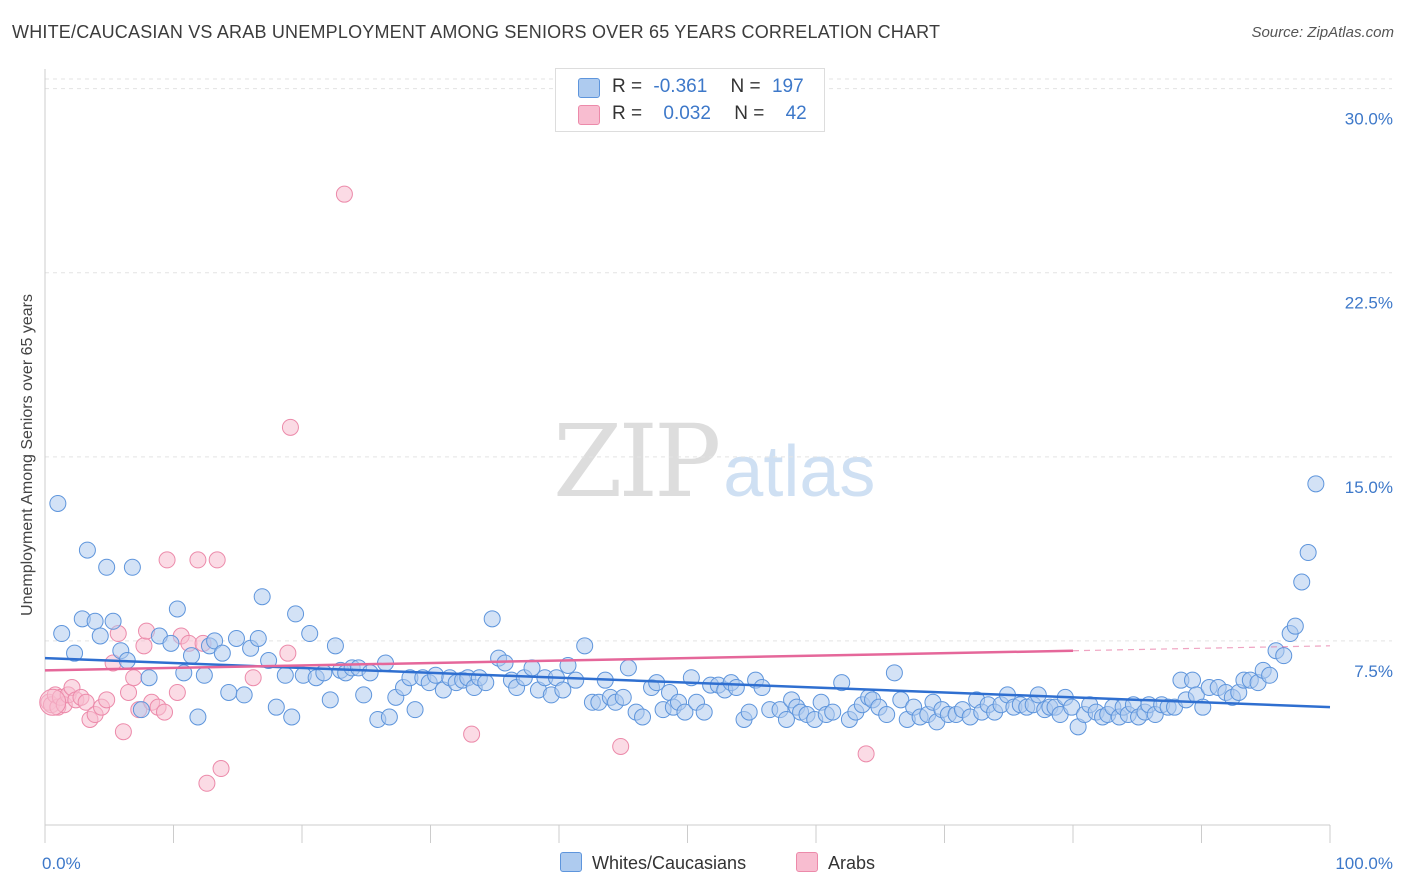 This screenshot has width=1406, height=892. I want to click on x-tick-label: 0.0%, so click(61, 863).